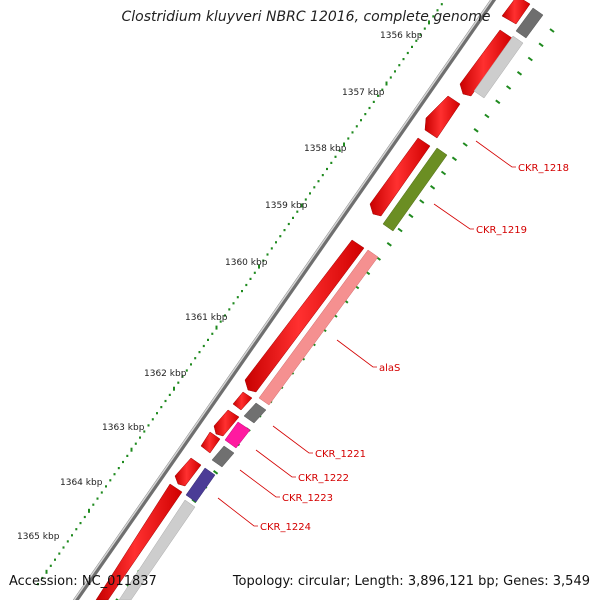  I want to click on gene-label: CKR_1222, so click(323, 478).